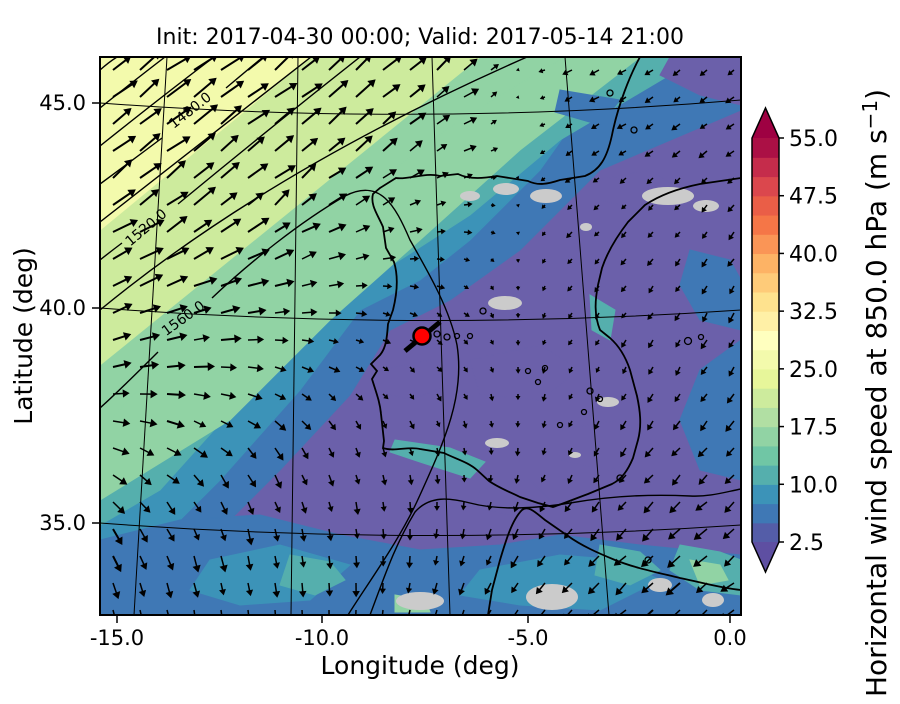  Describe the element at coordinates (813, 485) in the screenshot. I see `colorbar-tick-label: 10.0` at that location.